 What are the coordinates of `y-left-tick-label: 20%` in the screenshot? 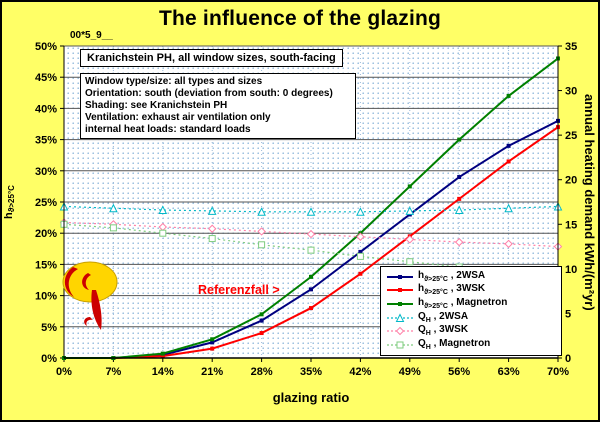 It's located at (46, 234).